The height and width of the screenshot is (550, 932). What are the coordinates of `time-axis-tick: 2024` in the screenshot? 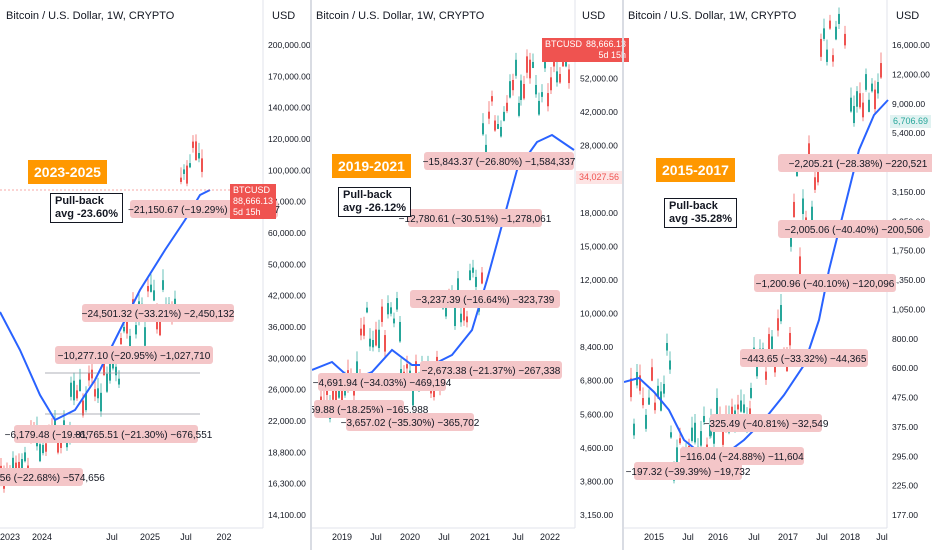 It's located at (42, 537).